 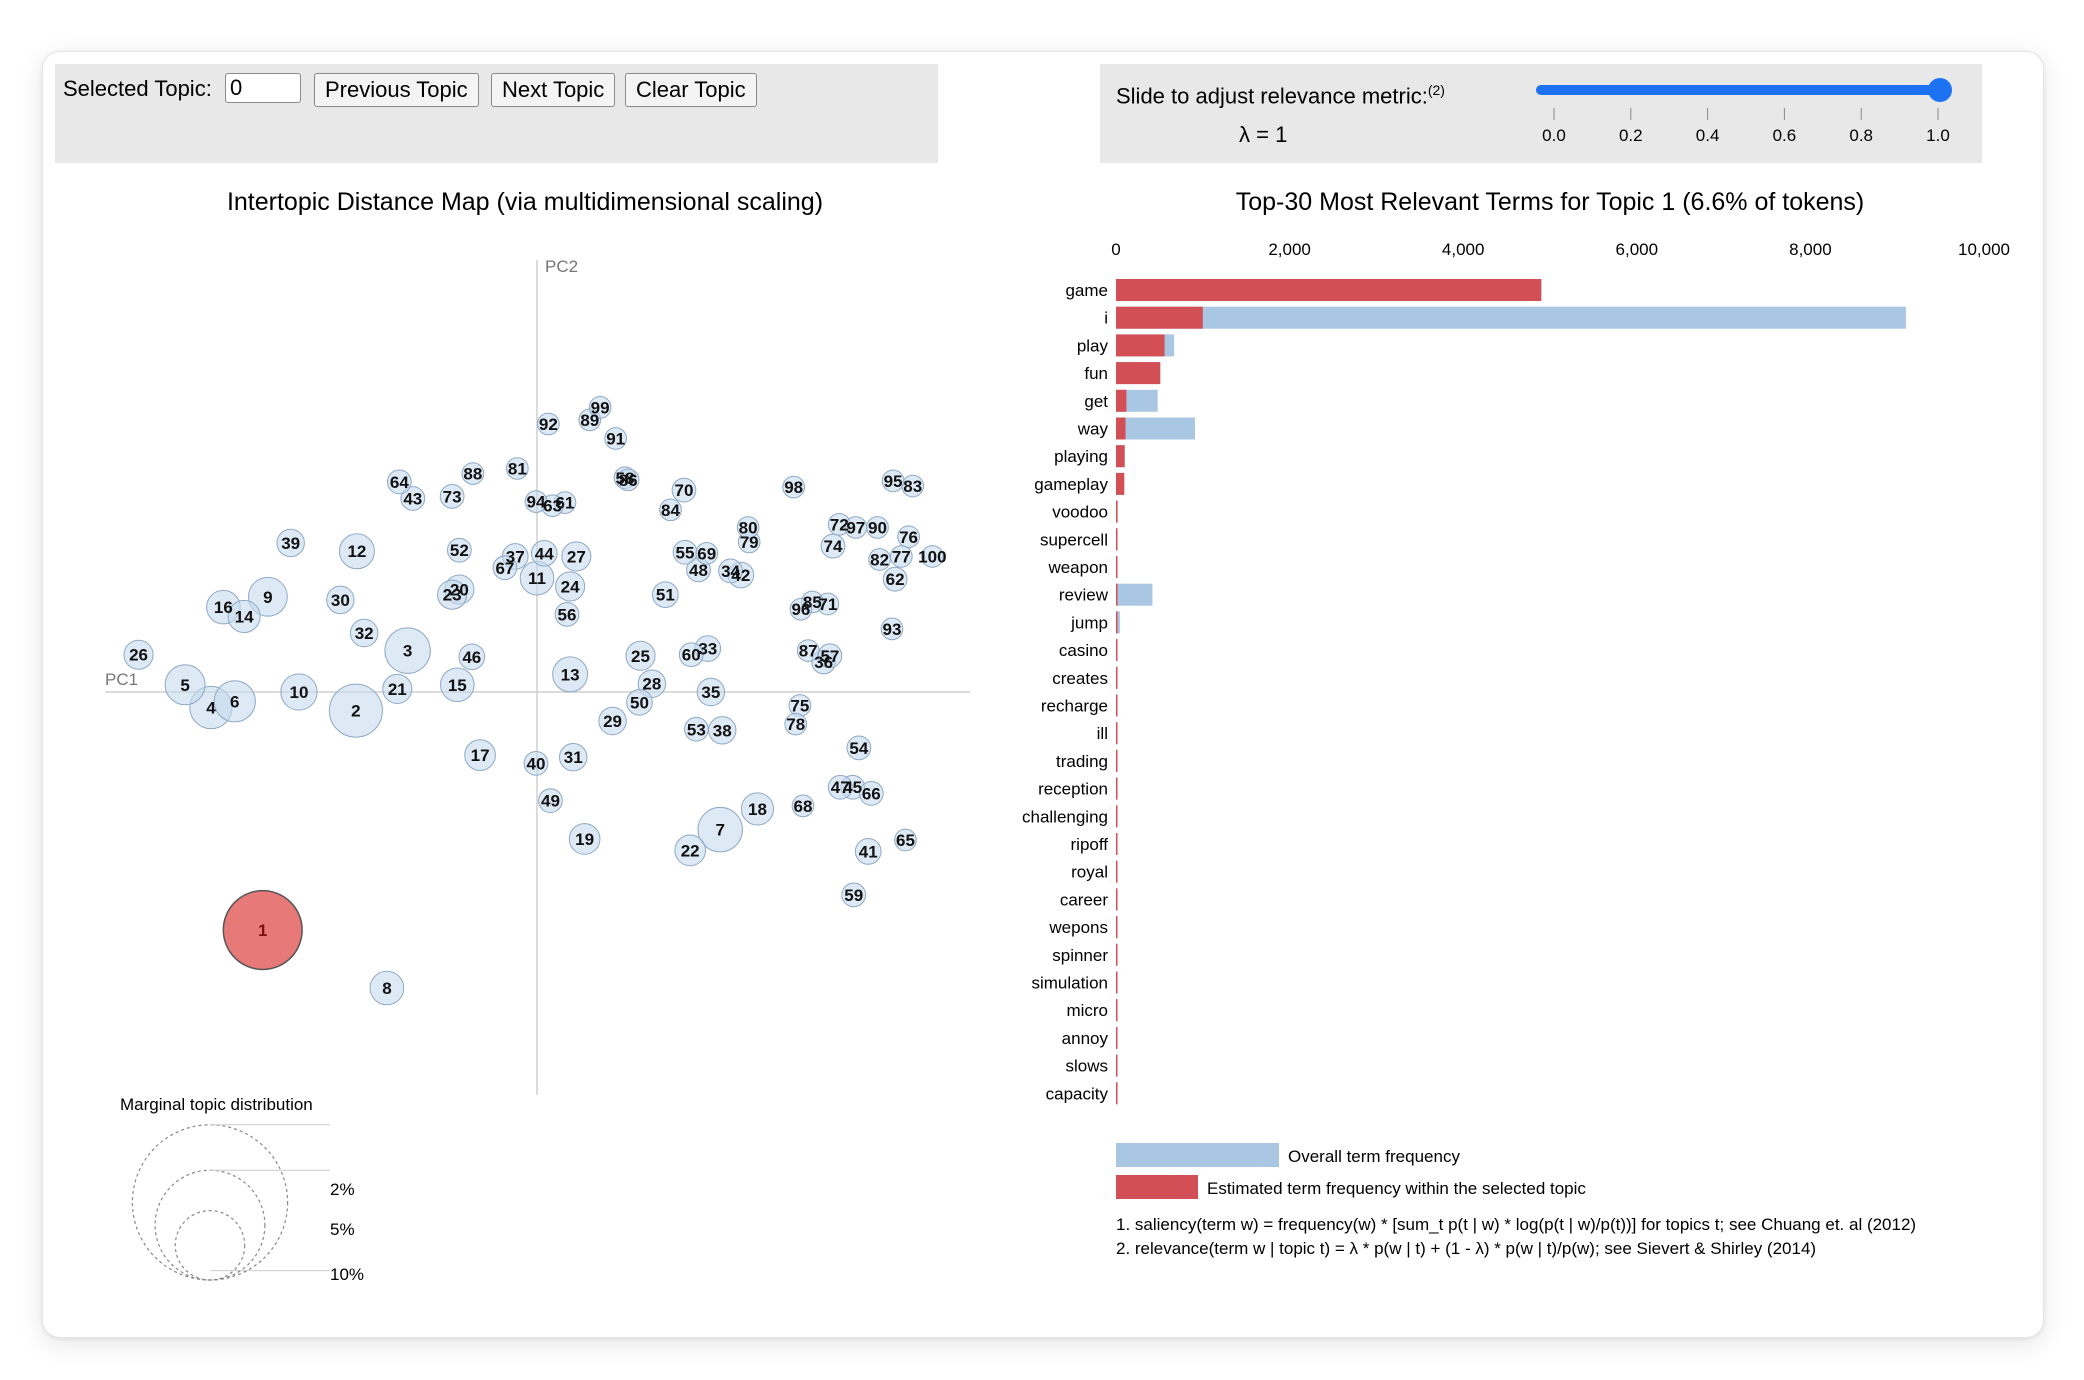 What do you see at coordinates (1155, 428) in the screenshot?
I see `overall-bar-way` at bounding box center [1155, 428].